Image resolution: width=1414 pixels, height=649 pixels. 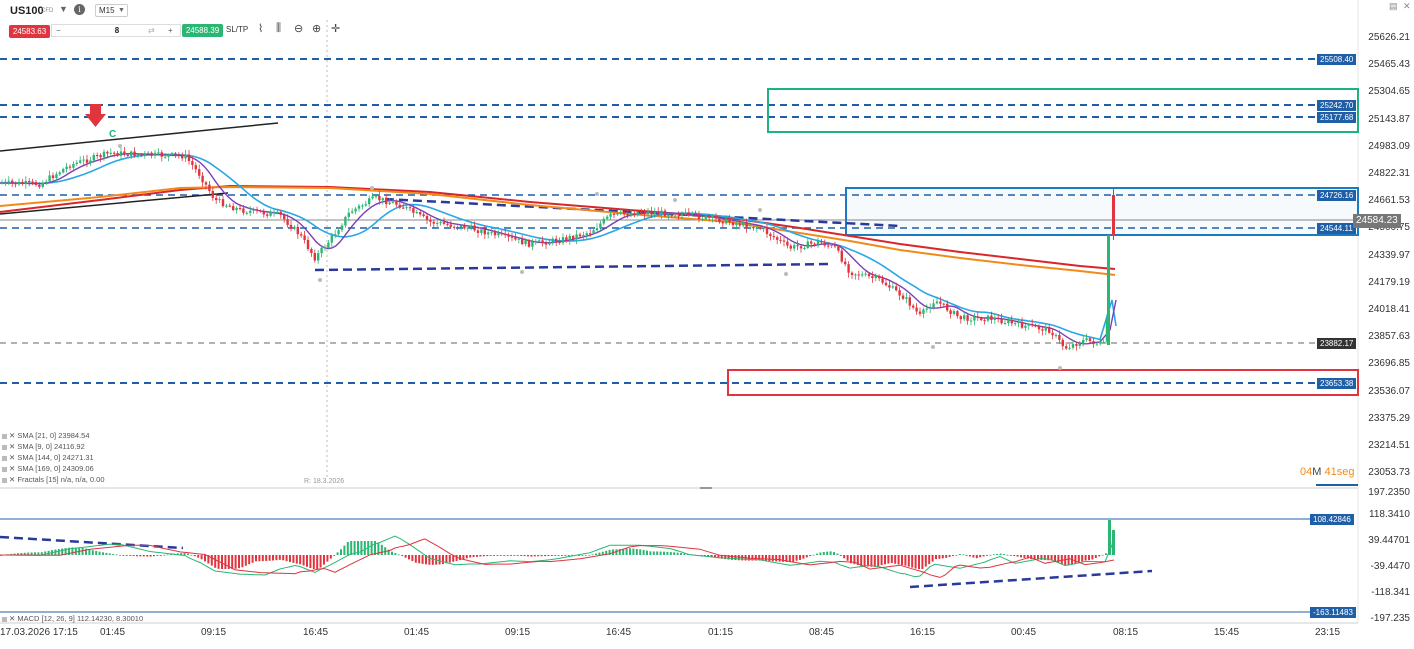 What do you see at coordinates (170, 30) in the screenshot?
I see `increase-button: +` at bounding box center [170, 30].